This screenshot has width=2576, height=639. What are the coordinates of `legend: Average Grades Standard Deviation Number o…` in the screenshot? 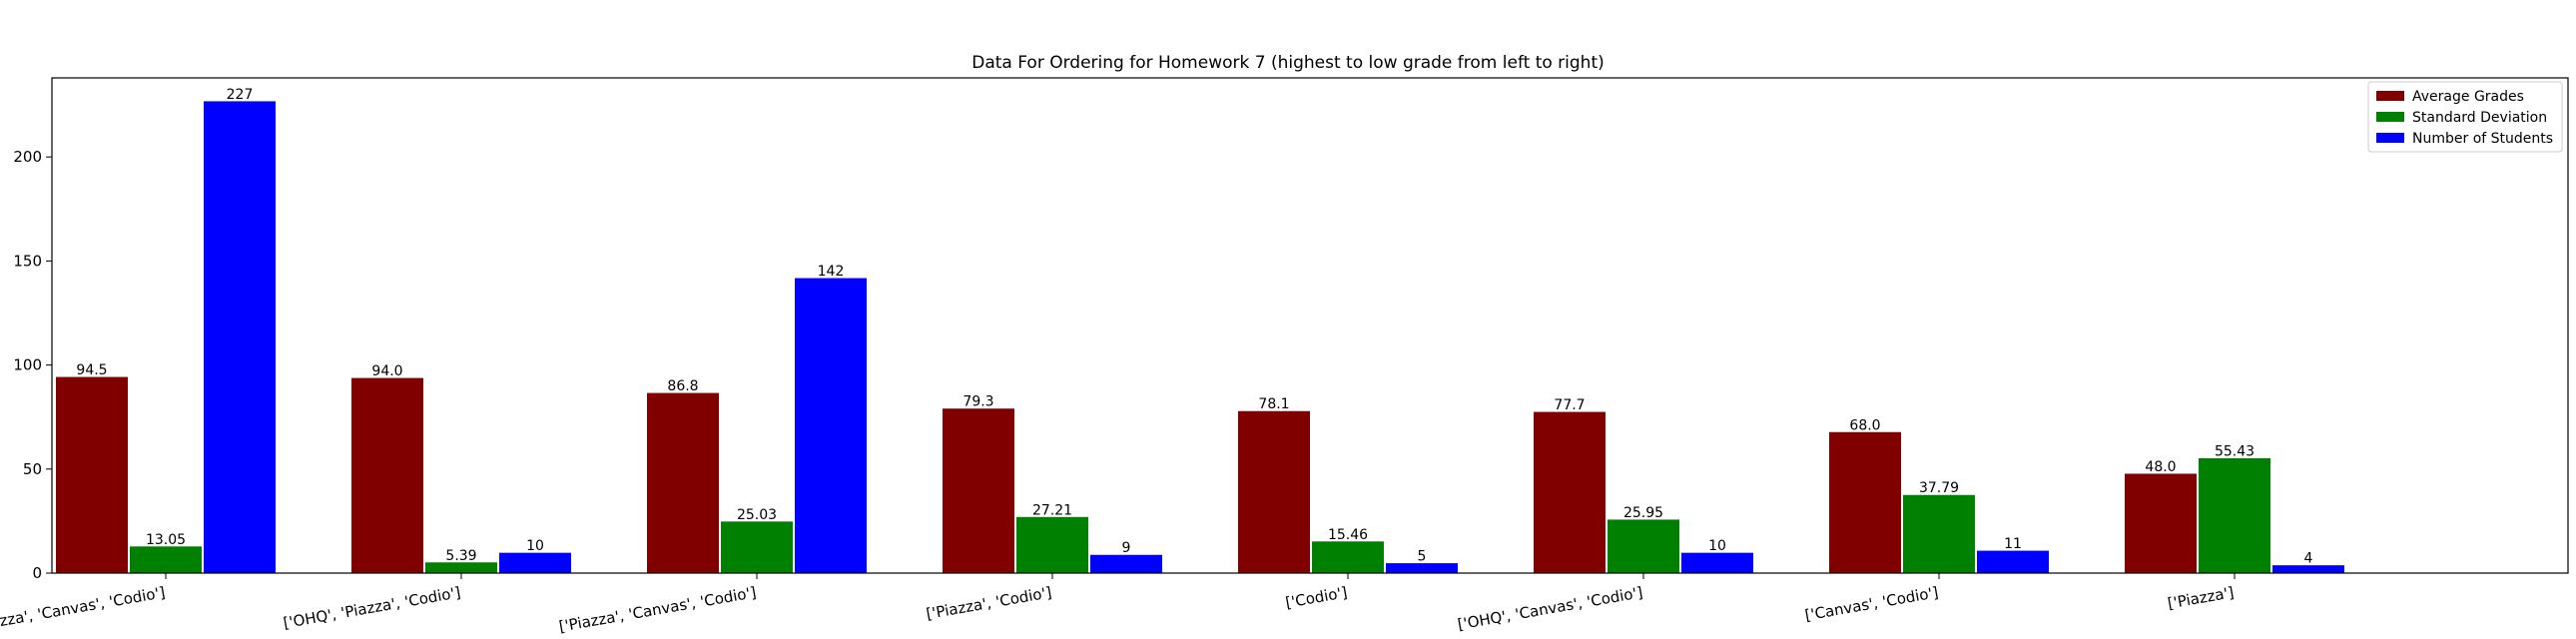 It's located at (2465, 117).